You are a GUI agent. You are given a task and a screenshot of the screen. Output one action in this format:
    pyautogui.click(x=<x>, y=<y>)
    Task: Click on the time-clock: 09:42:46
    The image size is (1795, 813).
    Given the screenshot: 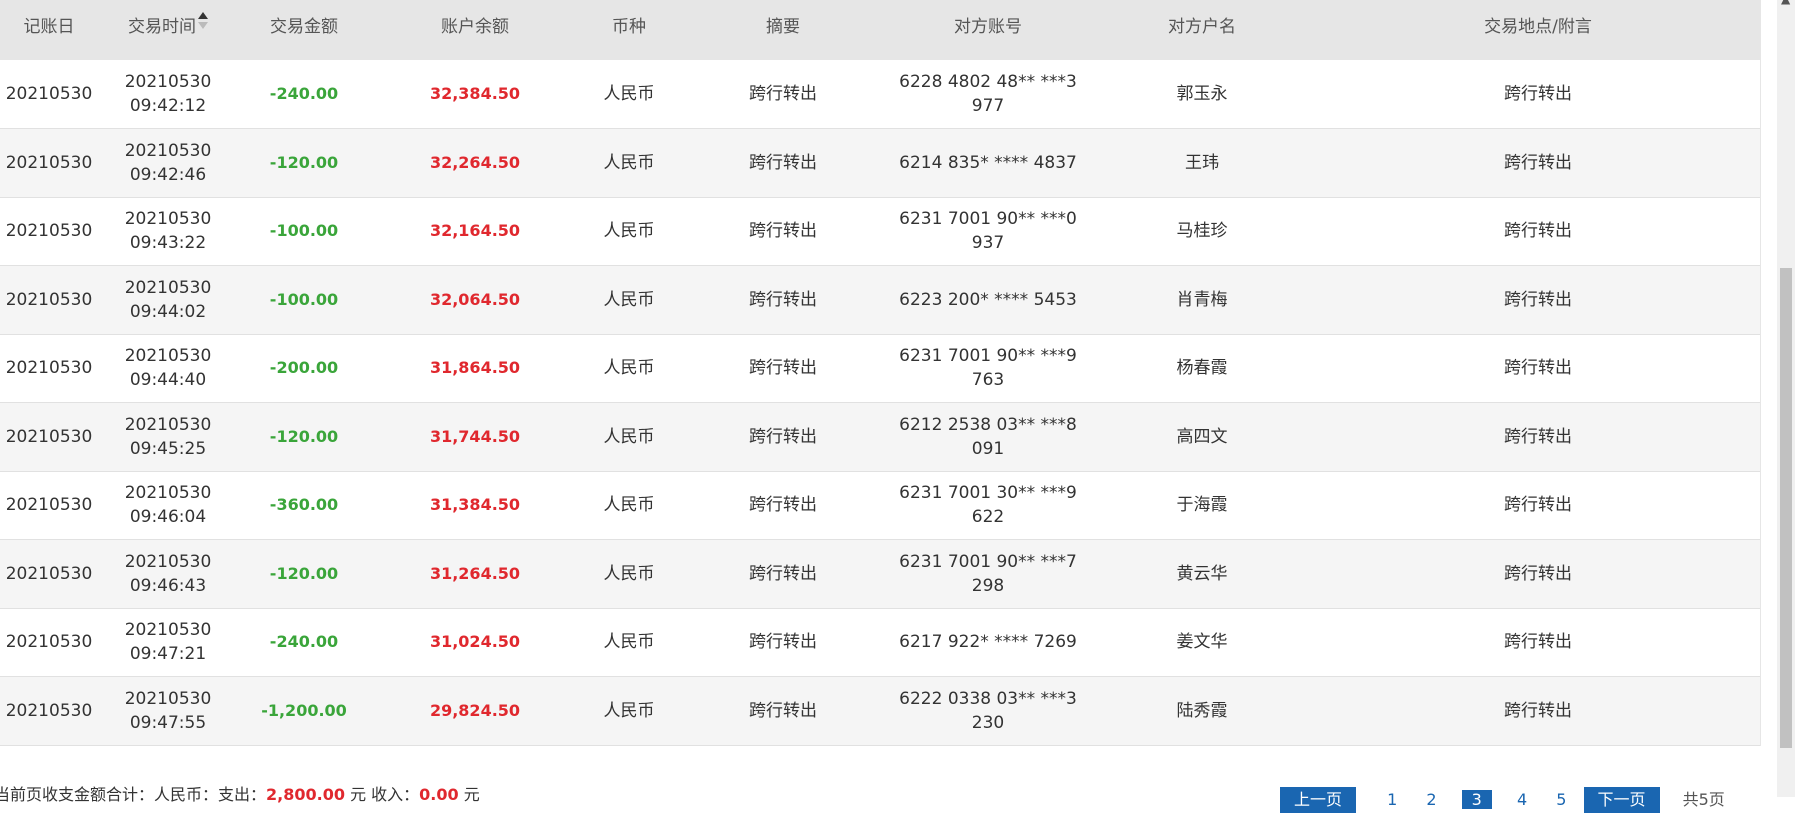 What is the action you would take?
    pyautogui.click(x=168, y=174)
    